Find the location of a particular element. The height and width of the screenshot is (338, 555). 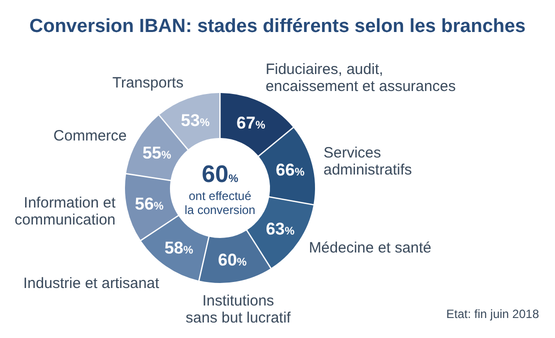

data-label: 66% is located at coordinates (290, 170).